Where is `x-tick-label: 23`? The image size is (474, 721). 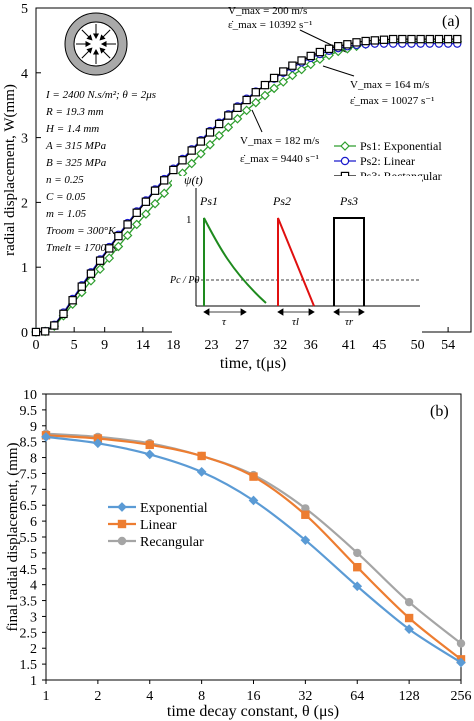 x-tick-label: 23 is located at coordinates (212, 345).